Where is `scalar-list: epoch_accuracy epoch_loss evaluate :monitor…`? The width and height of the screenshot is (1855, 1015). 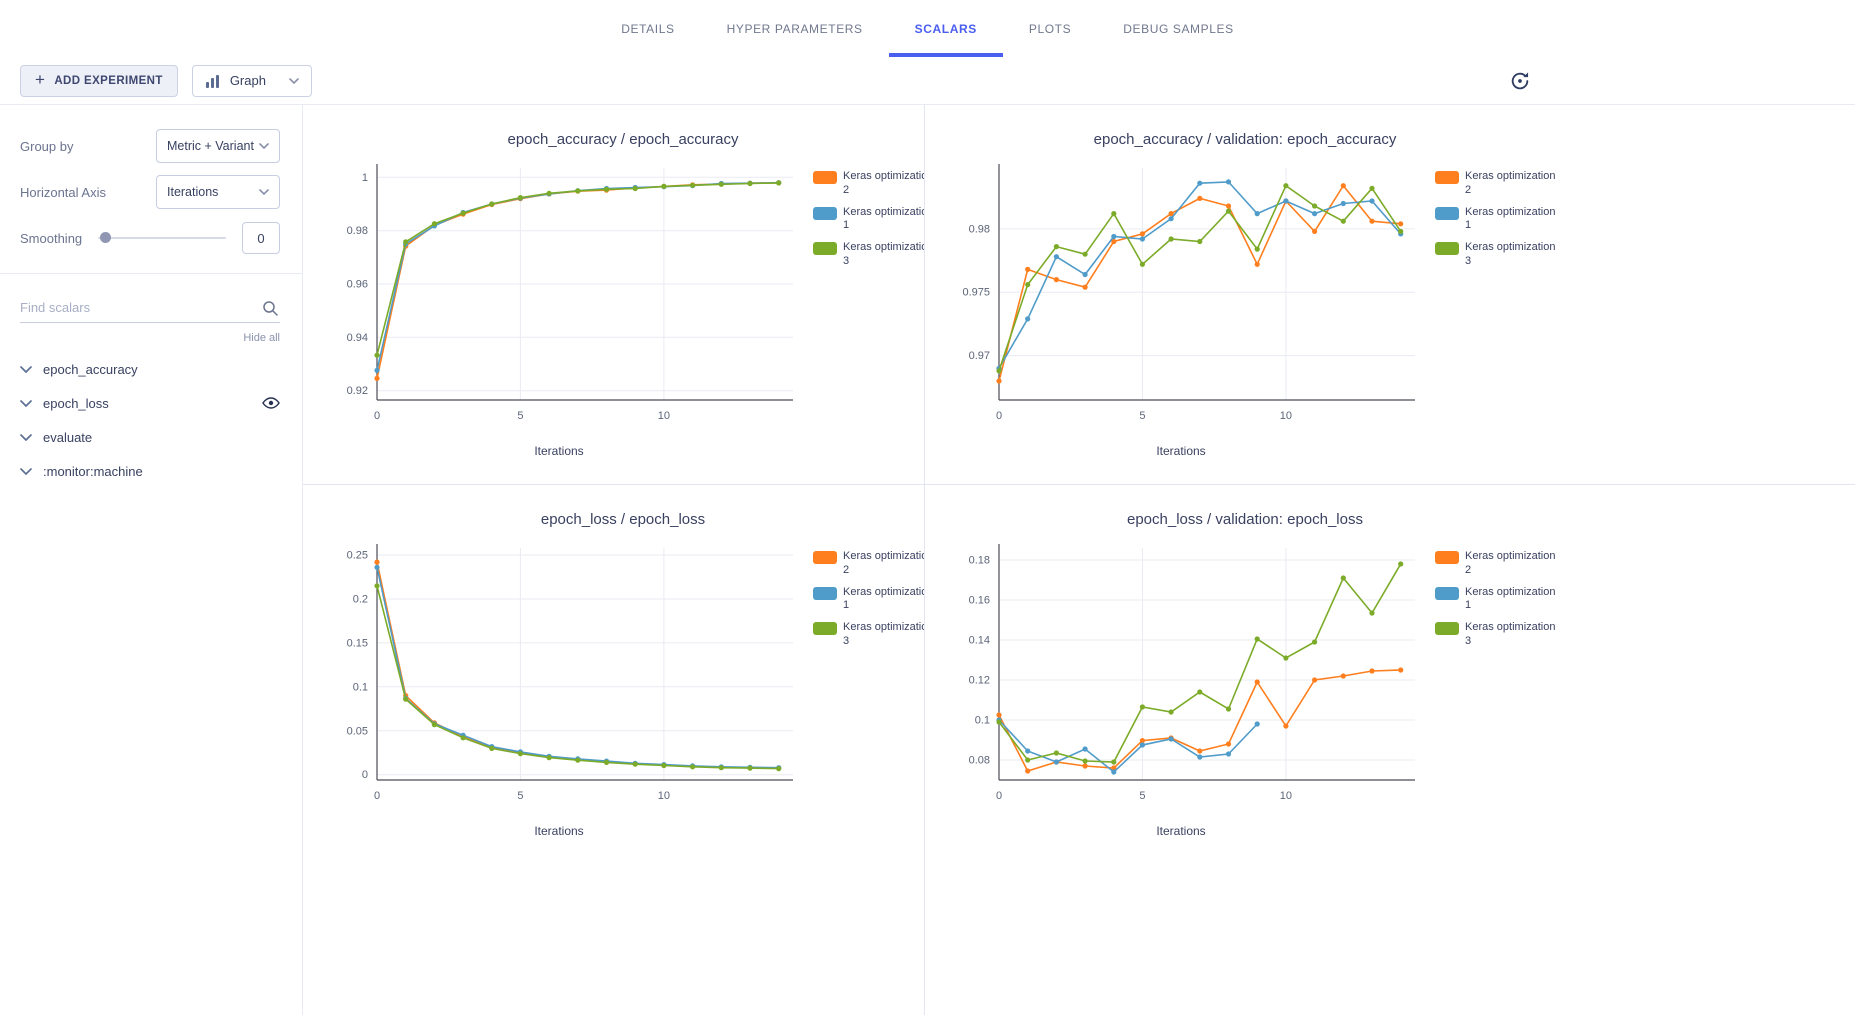
scalar-list: epoch_accuracy epoch_loss evaluate :monitor… is located at coordinates (150, 420).